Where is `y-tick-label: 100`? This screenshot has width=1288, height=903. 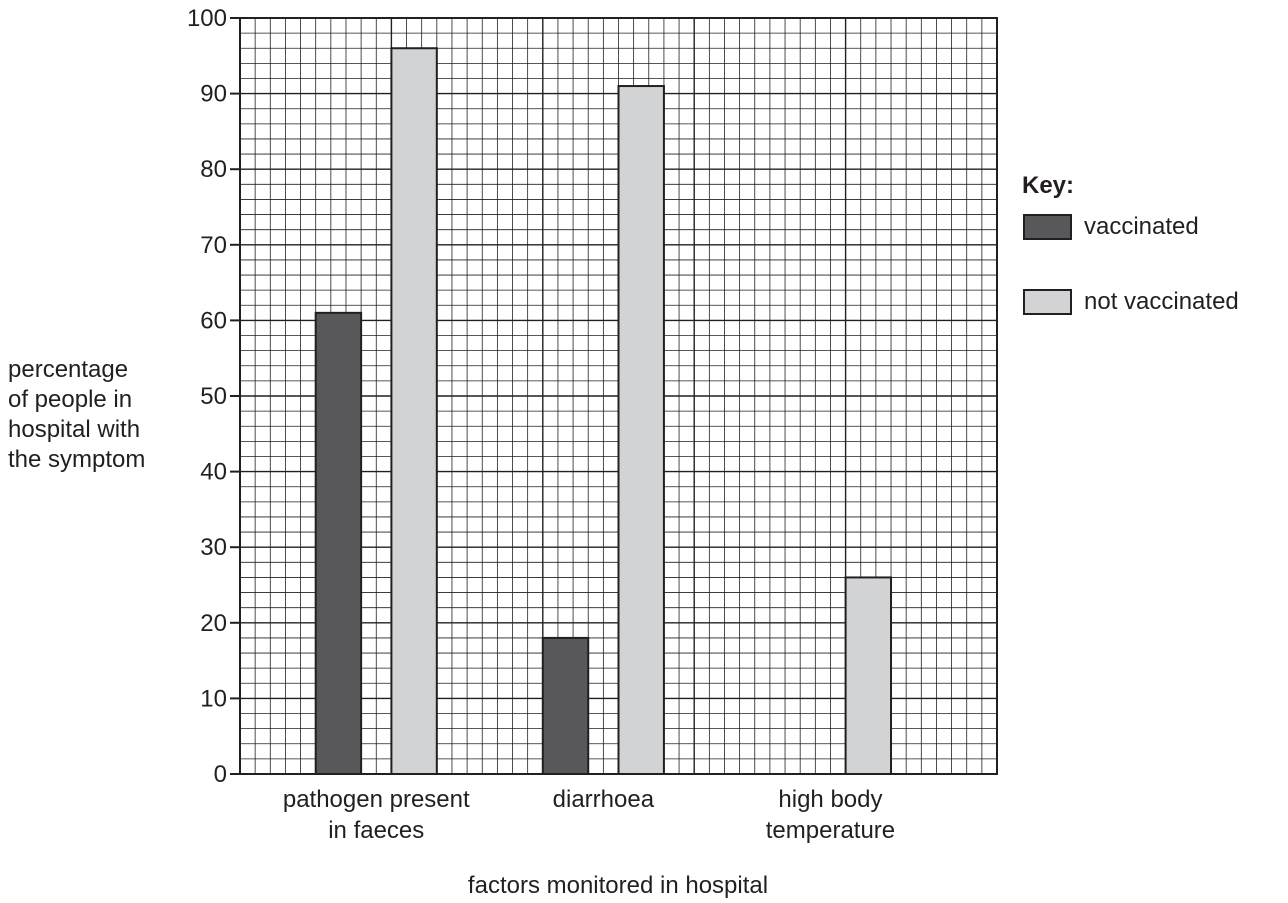
y-tick-label: 100 is located at coordinates (207, 18).